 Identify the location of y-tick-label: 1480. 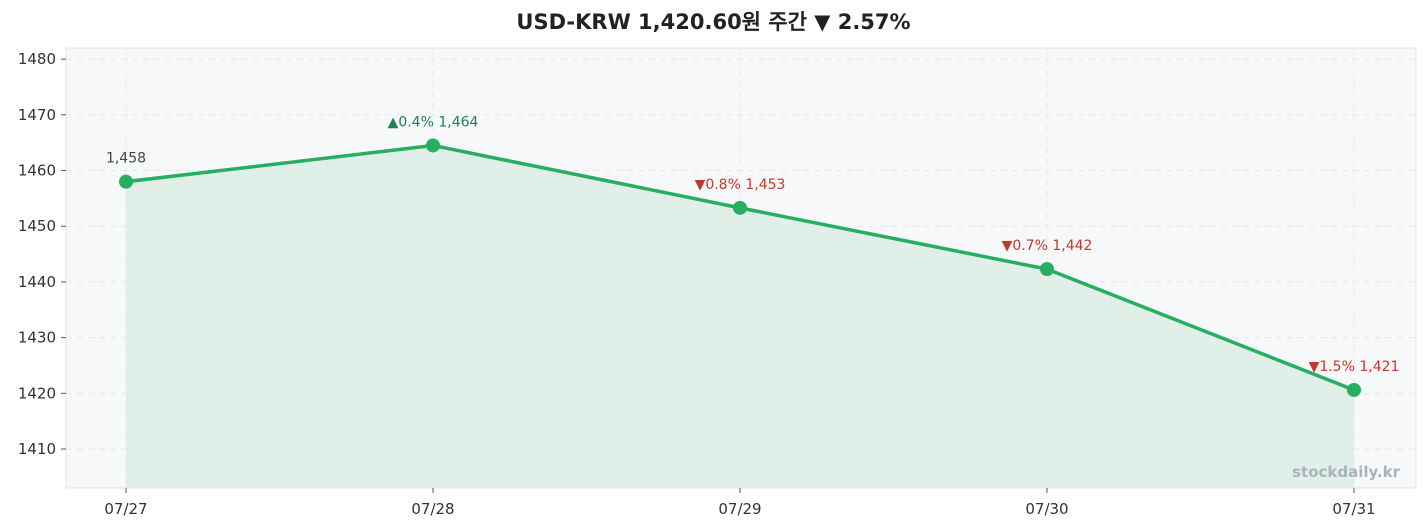
(37, 59).